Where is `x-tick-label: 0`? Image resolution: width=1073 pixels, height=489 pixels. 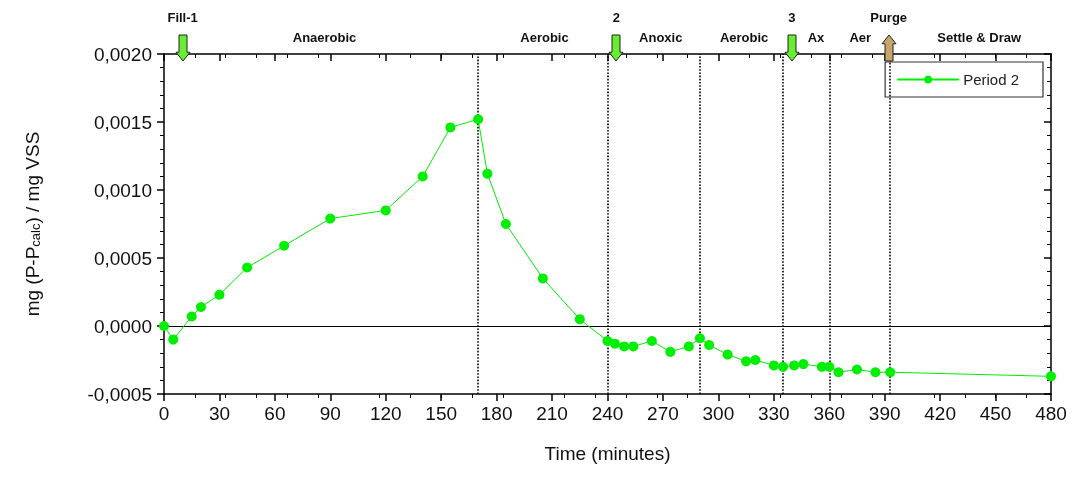
x-tick-label: 0 is located at coordinates (164, 413).